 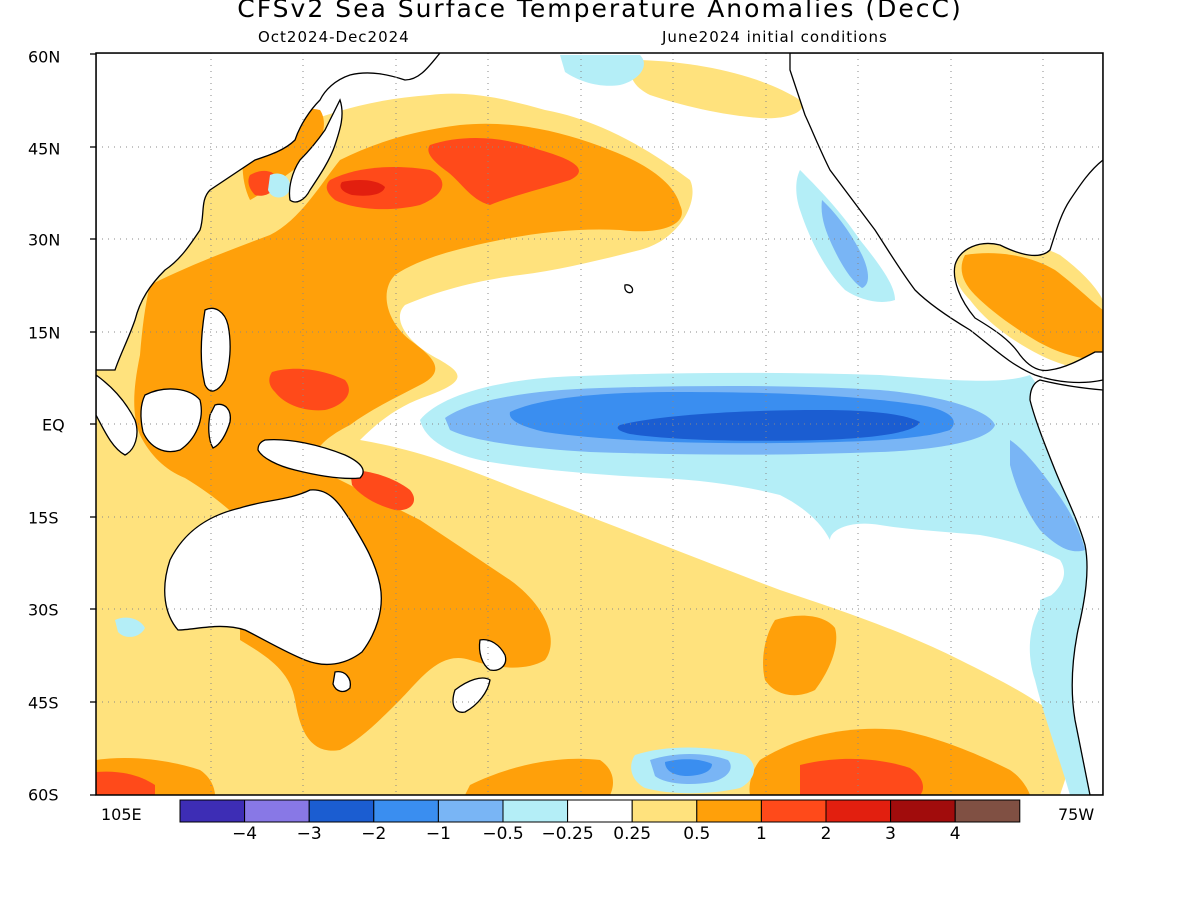 What do you see at coordinates (826, 834) in the screenshot?
I see `colorbar-tick-label: 2` at bounding box center [826, 834].